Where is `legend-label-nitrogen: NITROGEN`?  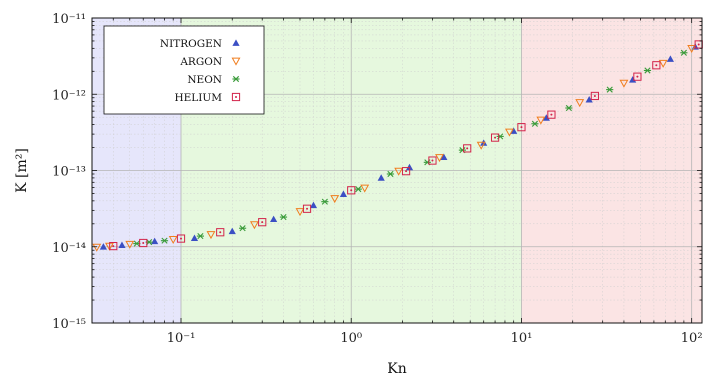
legend-label-nitrogen: NITROGEN is located at coordinates (191, 44).